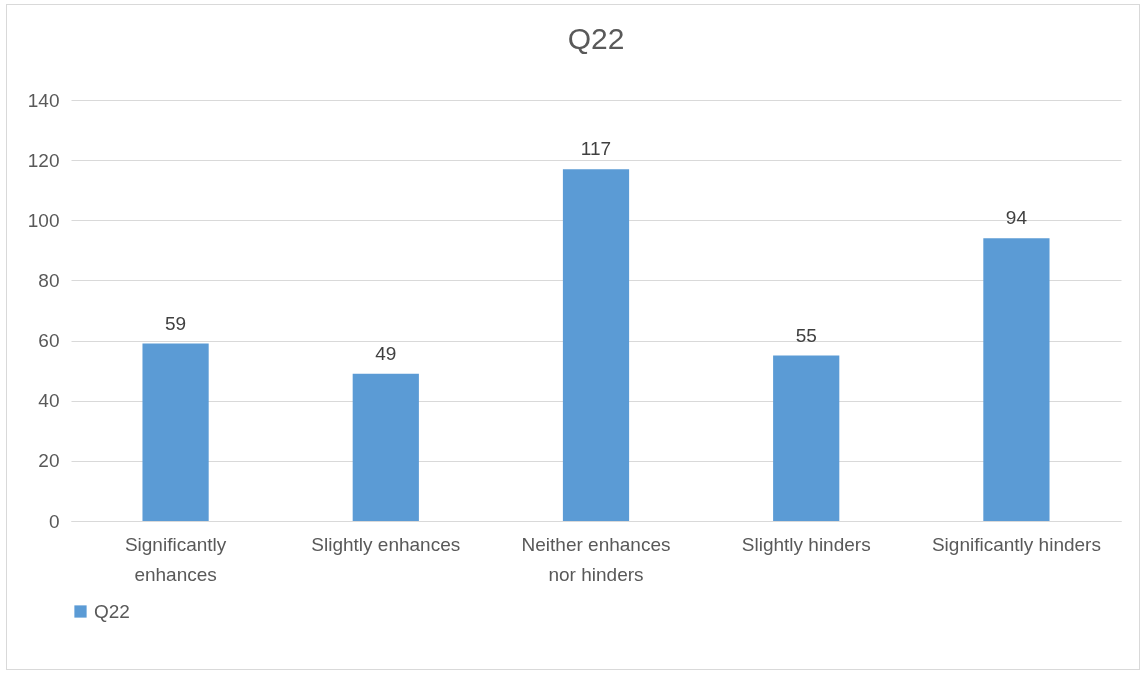 Image resolution: width=1147 pixels, height=673 pixels. I want to click on y-tick-label: 120, so click(43, 160).